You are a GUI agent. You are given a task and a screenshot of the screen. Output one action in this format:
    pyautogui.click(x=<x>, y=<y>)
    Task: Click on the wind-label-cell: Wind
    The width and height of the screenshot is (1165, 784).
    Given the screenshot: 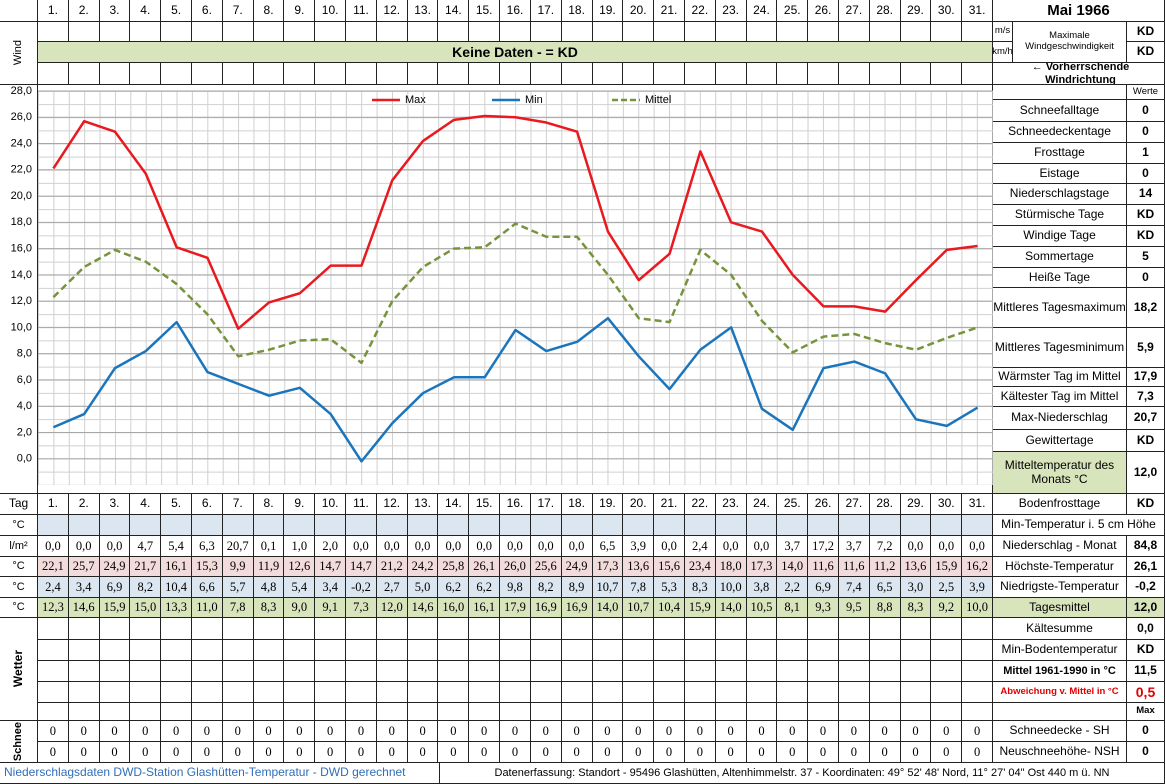 What is the action you would take?
    pyautogui.click(x=19, y=53)
    